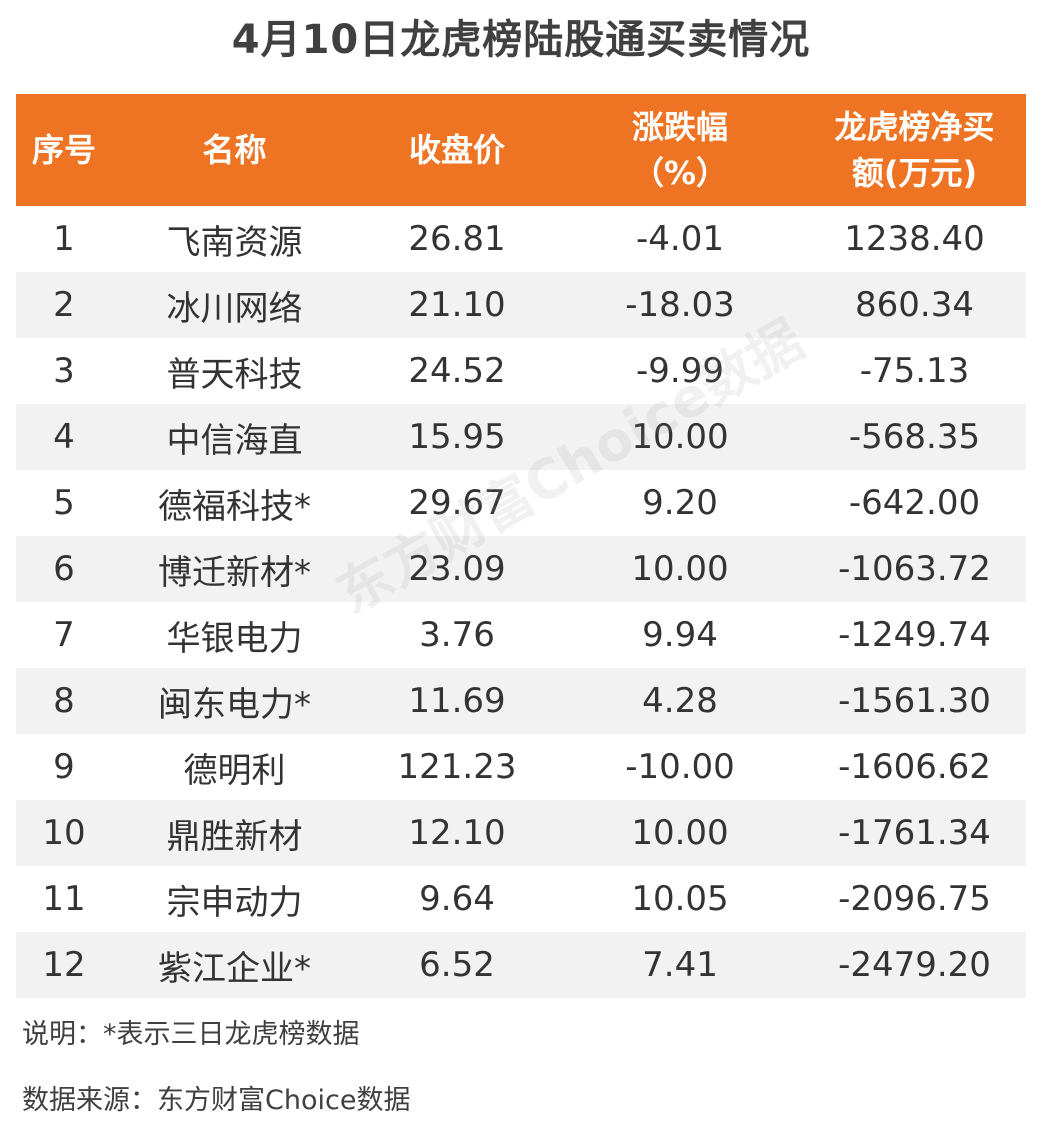 Image resolution: width=1042 pixels, height=1126 pixels. I want to click on row-net-buy: 1238.40, so click(914, 239).